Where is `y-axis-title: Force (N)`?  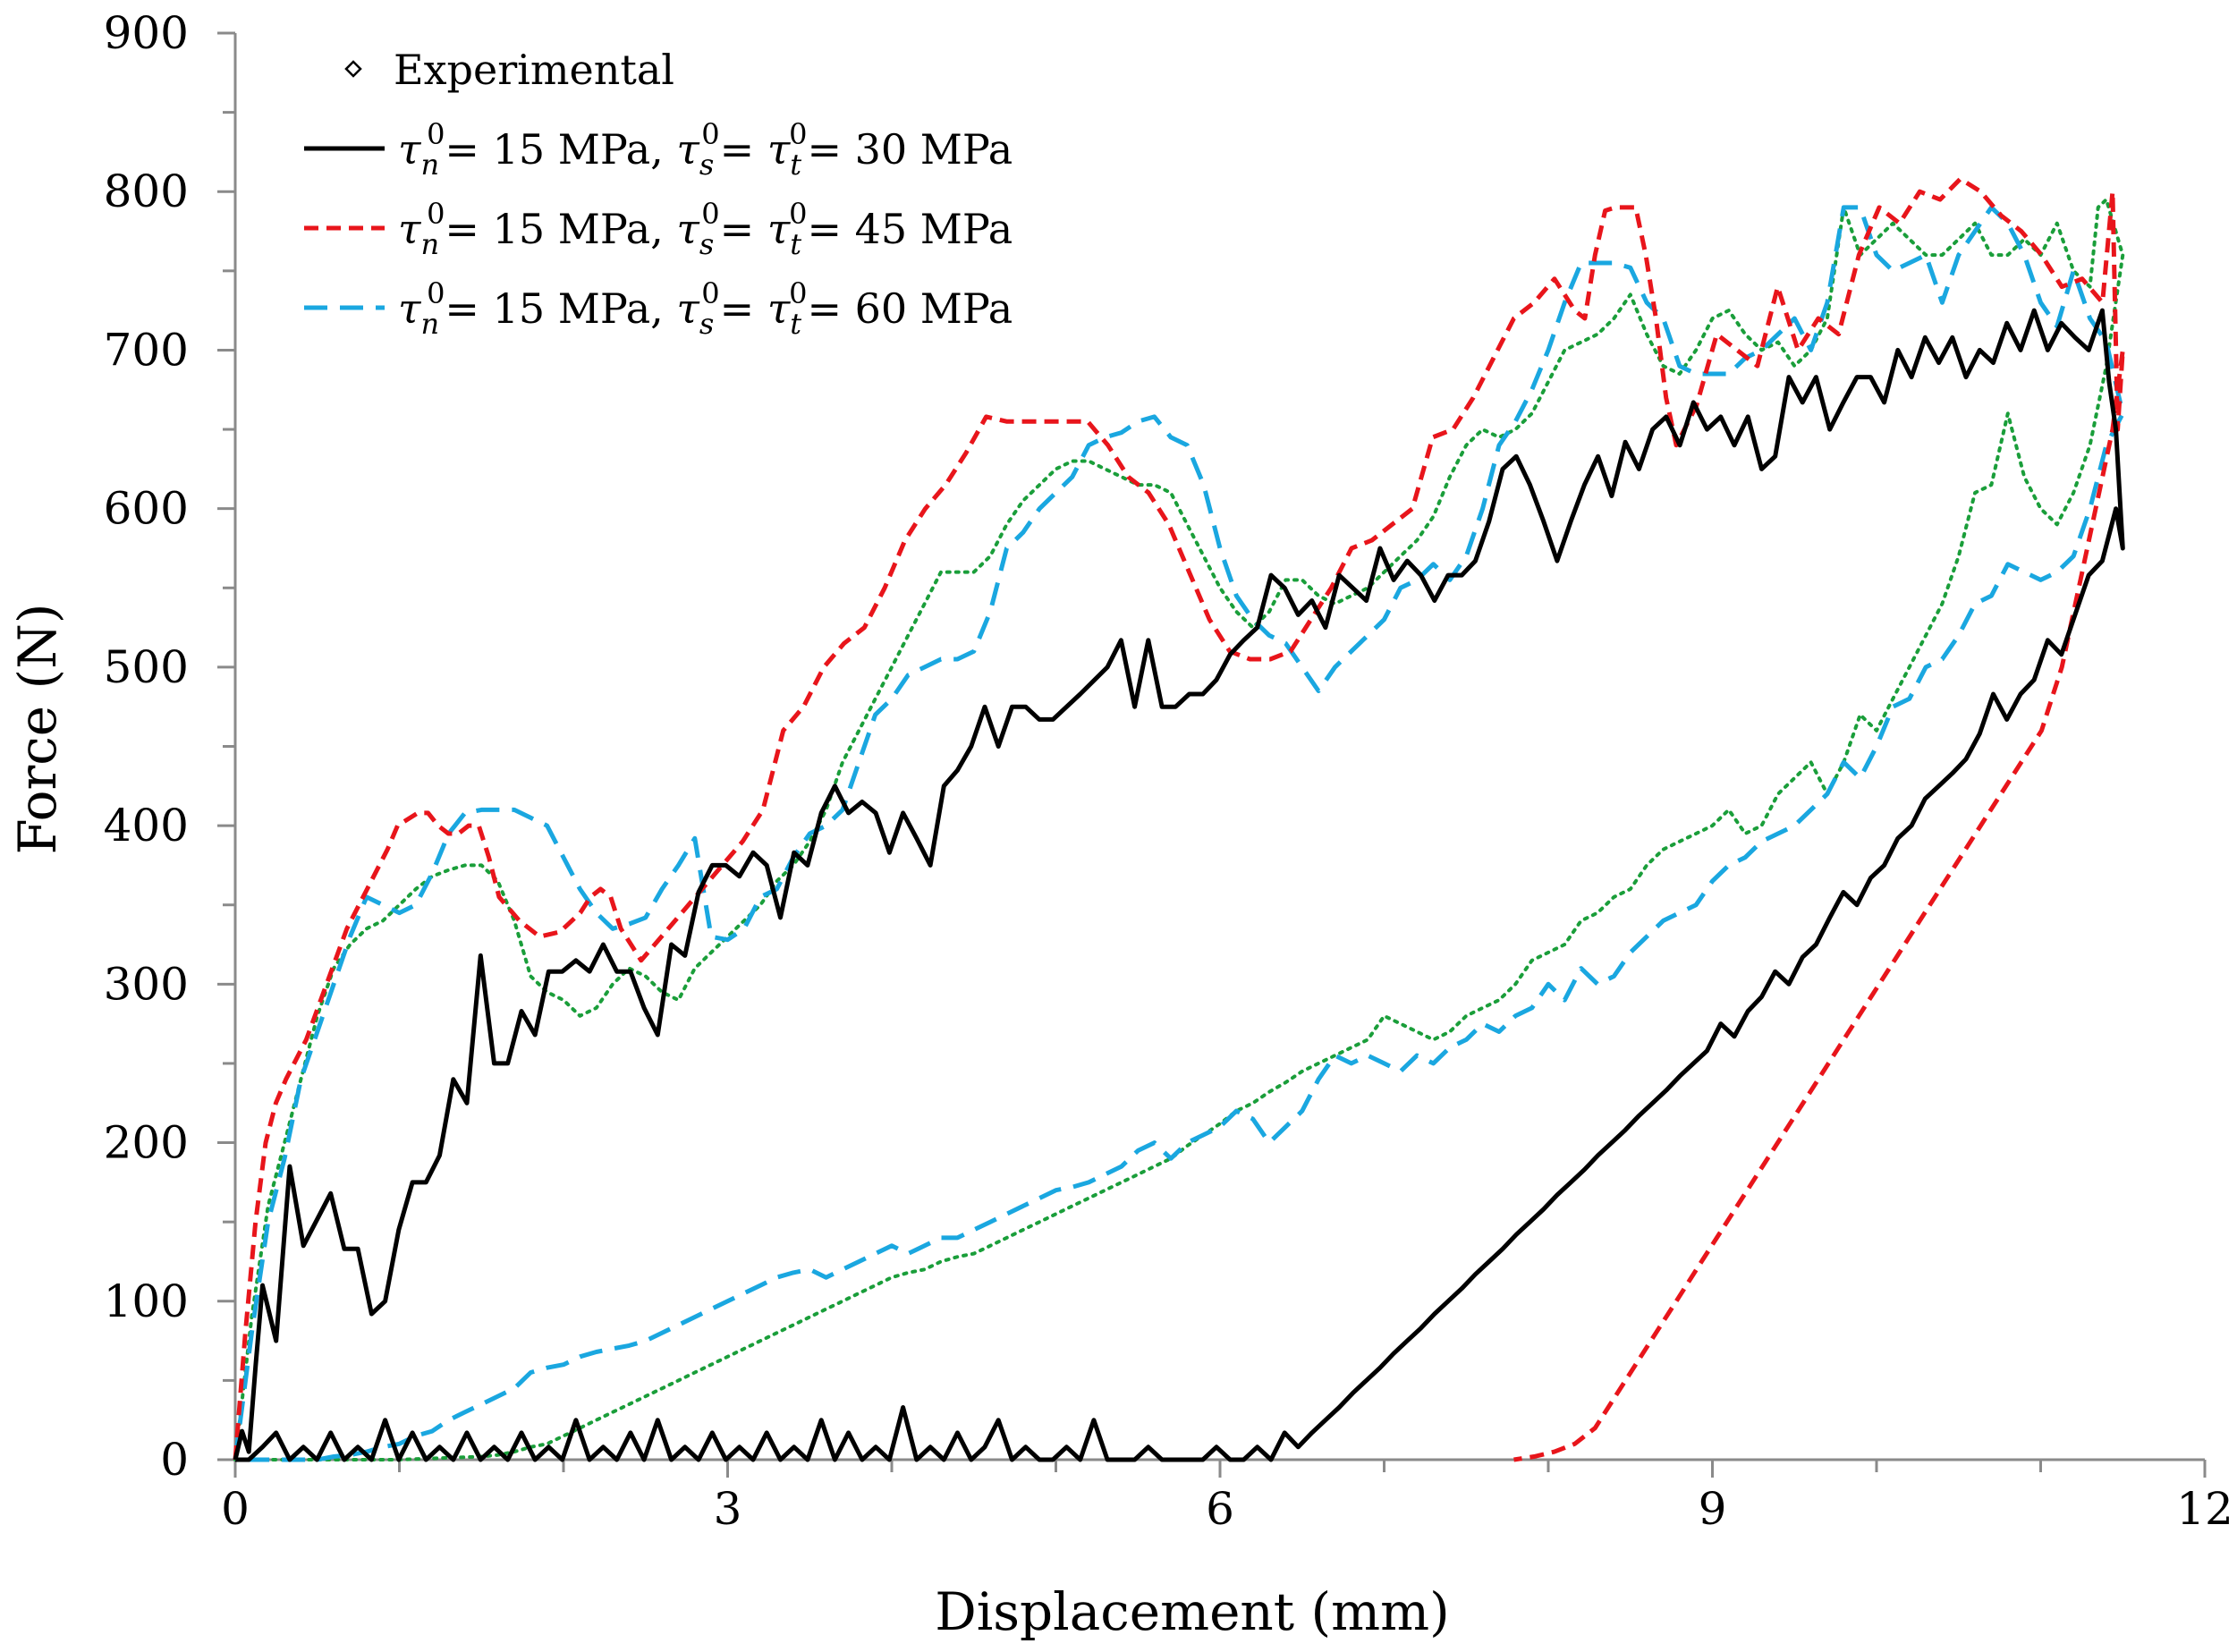 y-axis-title: Force (N) is located at coordinates (37, 729).